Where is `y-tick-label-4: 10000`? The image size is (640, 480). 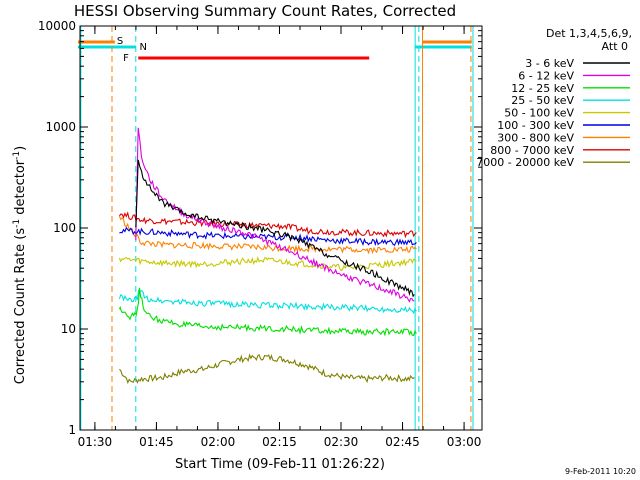
y-tick-label-4: 10000 is located at coordinates (57, 26).